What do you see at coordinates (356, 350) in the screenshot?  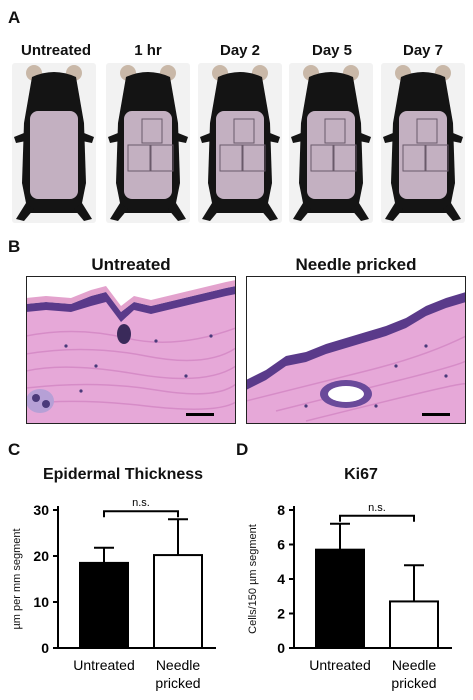 I see `histology-image-needle-pricked` at bounding box center [356, 350].